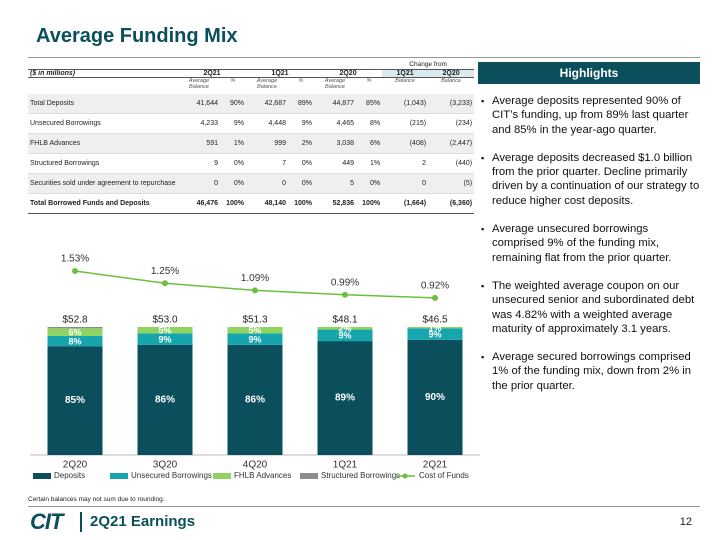  What do you see at coordinates (74, 320) in the screenshot?
I see `total-label: $52.8` at bounding box center [74, 320].